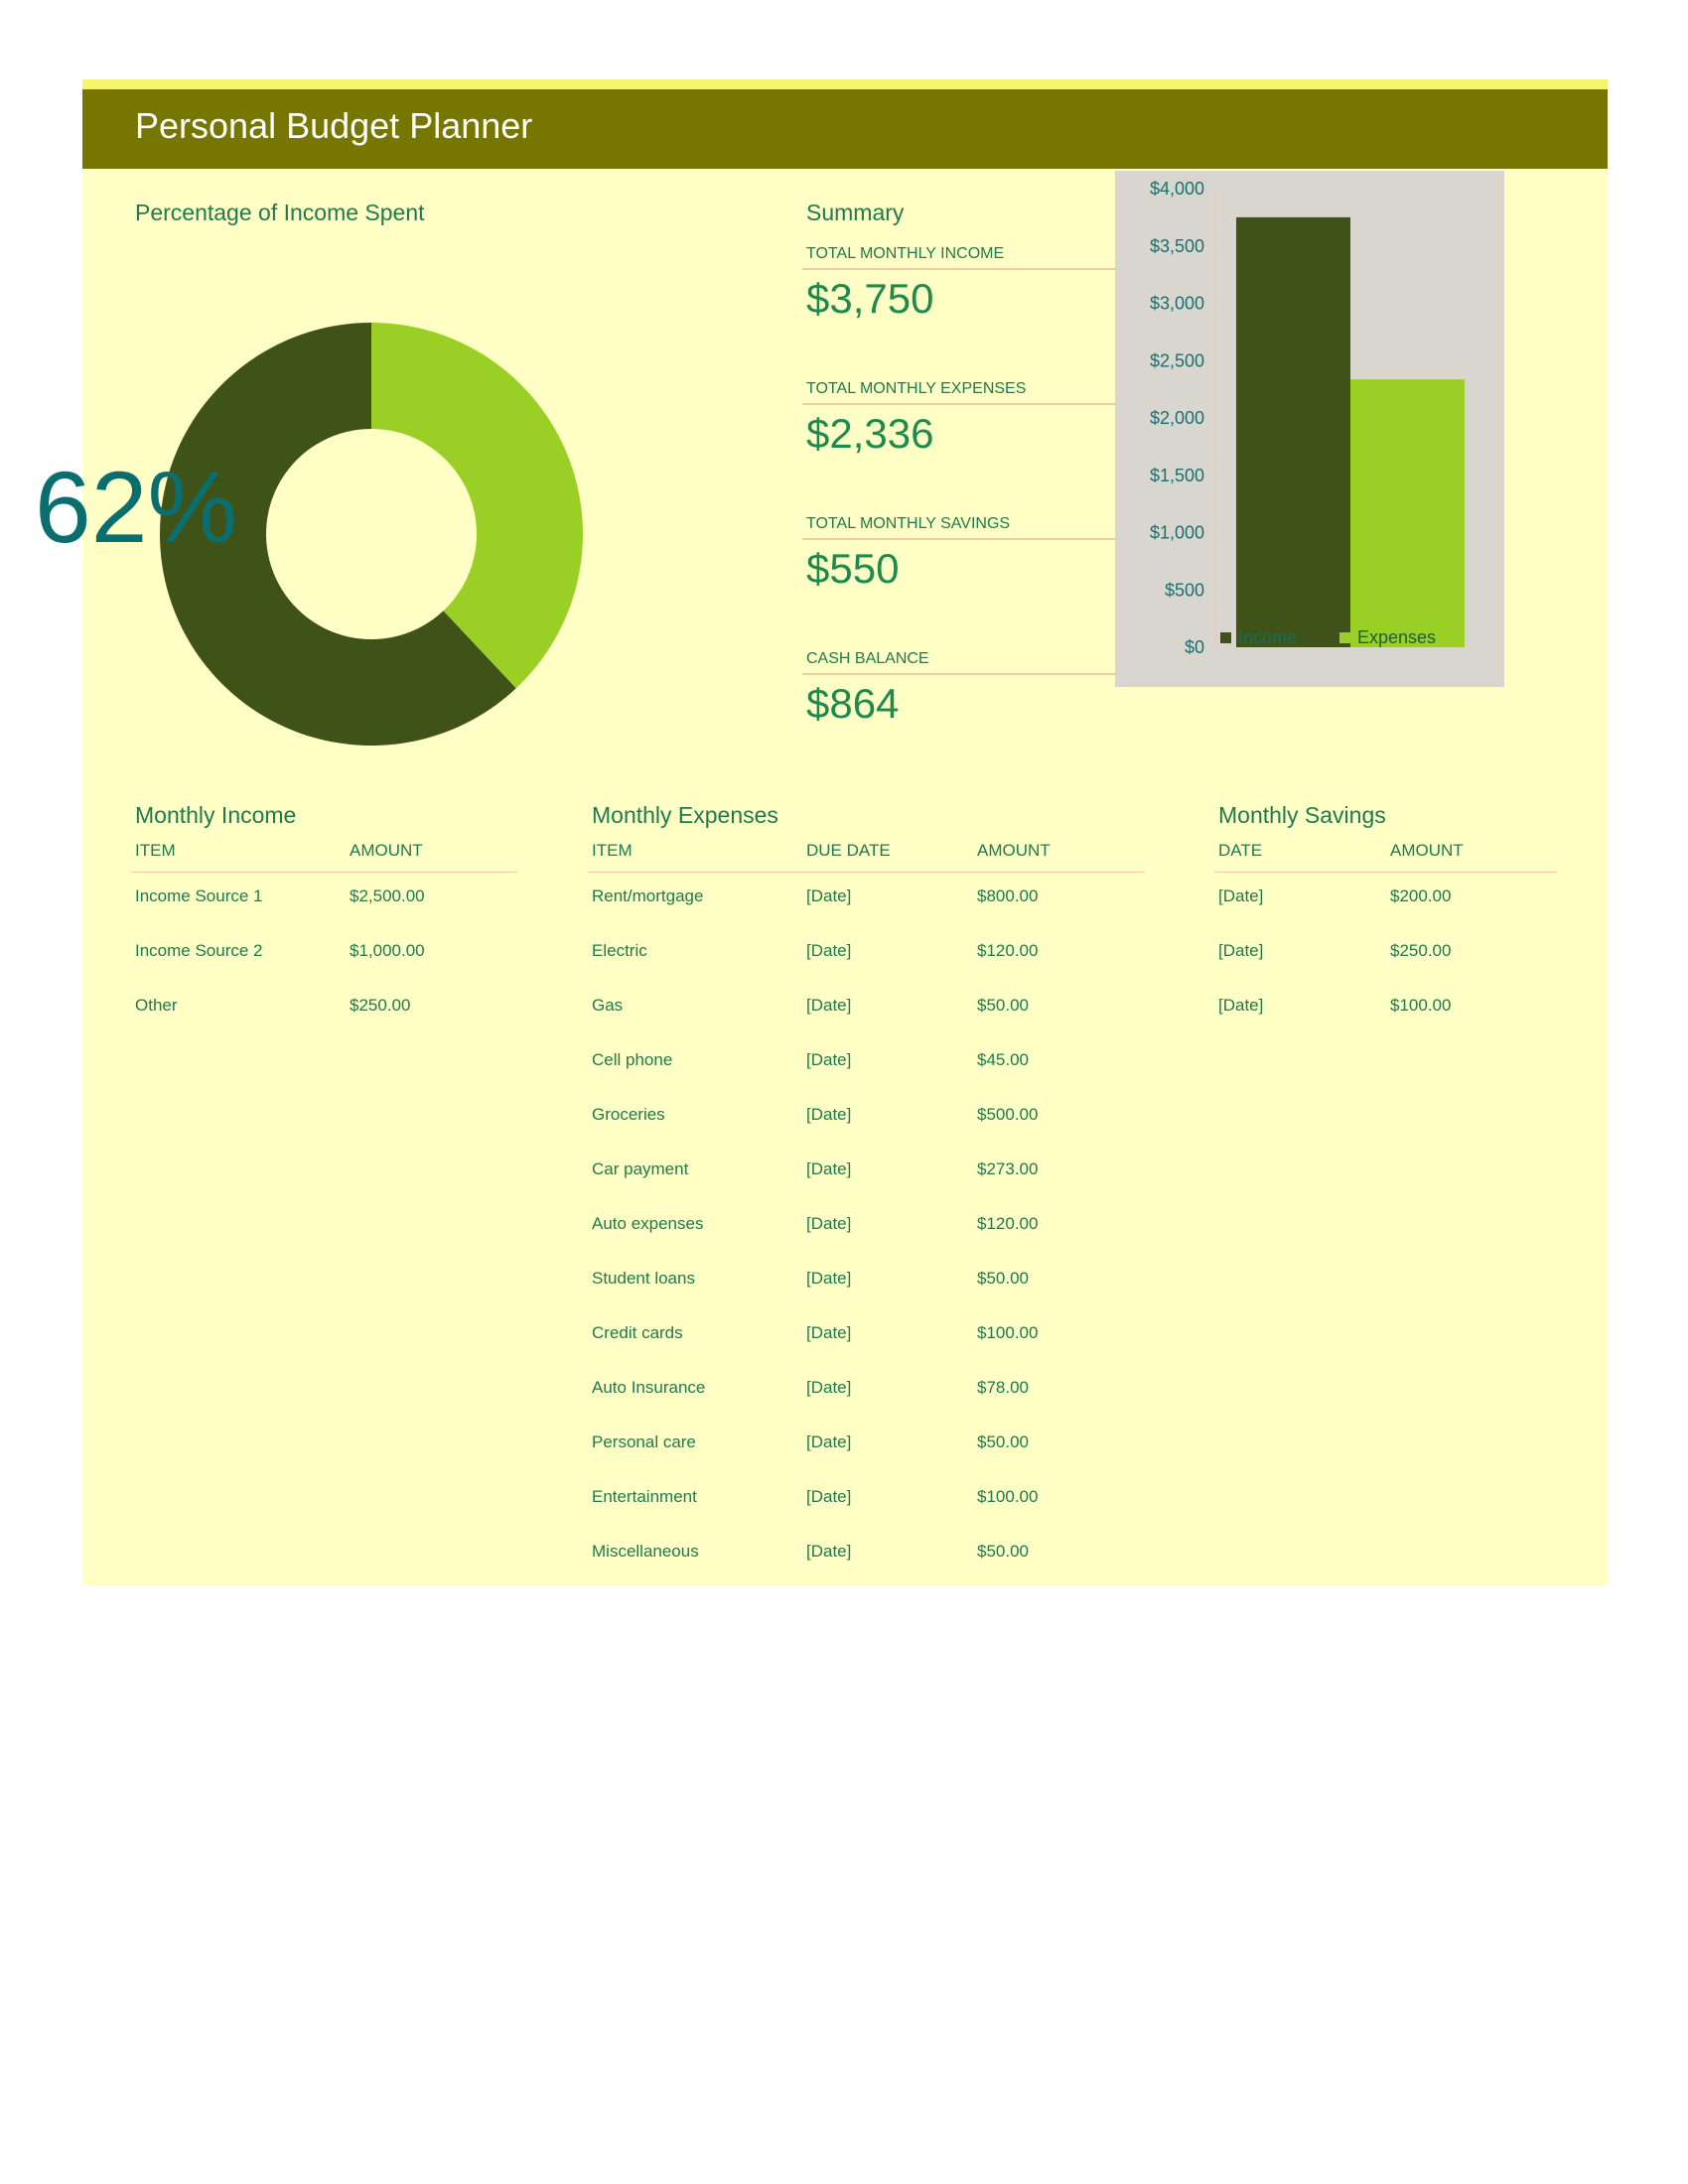  What do you see at coordinates (867, 658) in the screenshot?
I see `summary-label-cash-balance: CASH BALANCE` at bounding box center [867, 658].